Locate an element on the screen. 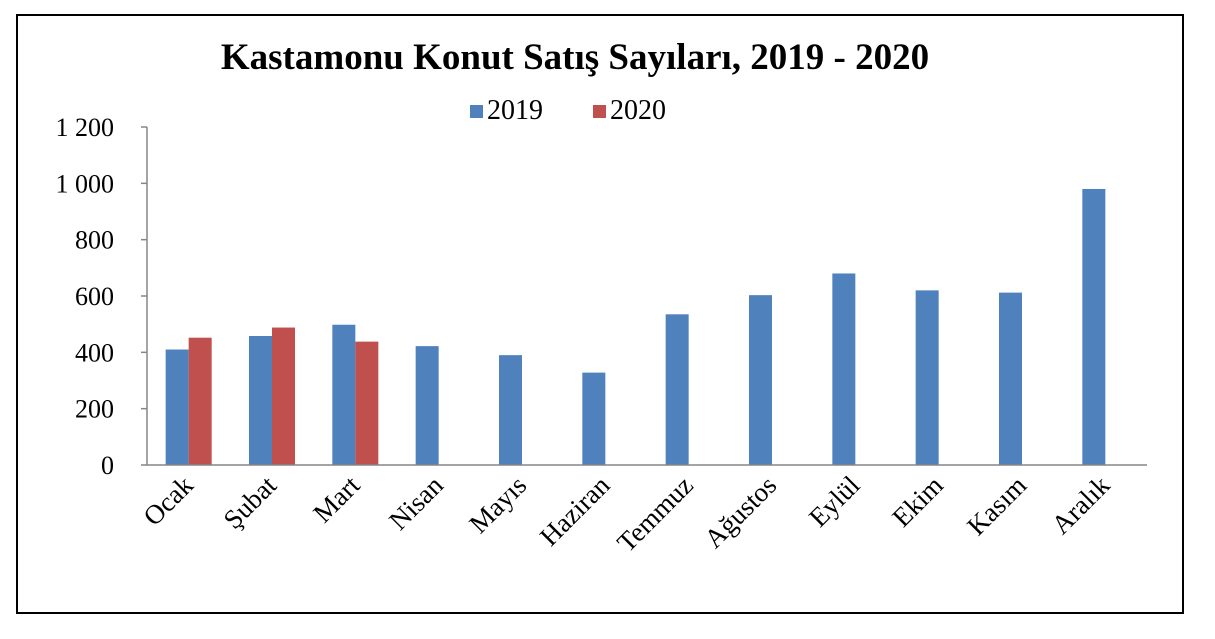 This screenshot has height=639, width=1215. x-tick-label: Aralık is located at coordinates (1081, 505).